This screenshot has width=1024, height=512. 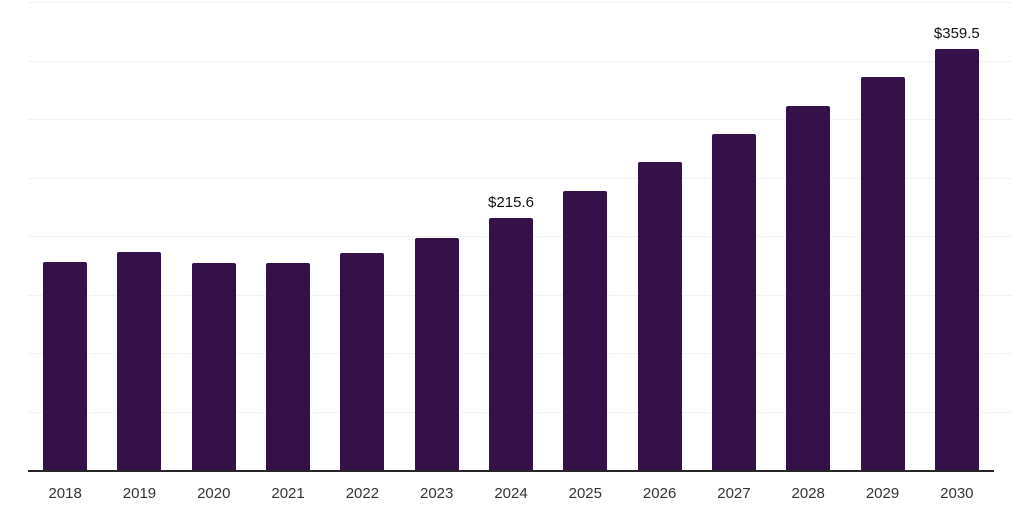 What do you see at coordinates (139, 493) in the screenshot?
I see `x-axis-label-2019: 2019` at bounding box center [139, 493].